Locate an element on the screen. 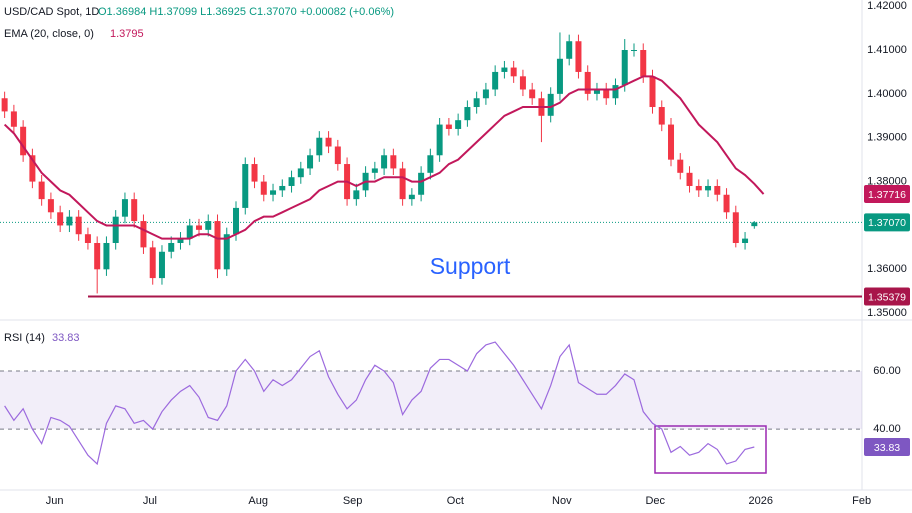 The image size is (912, 513). x-tick-label: Sep is located at coordinates (353, 501).